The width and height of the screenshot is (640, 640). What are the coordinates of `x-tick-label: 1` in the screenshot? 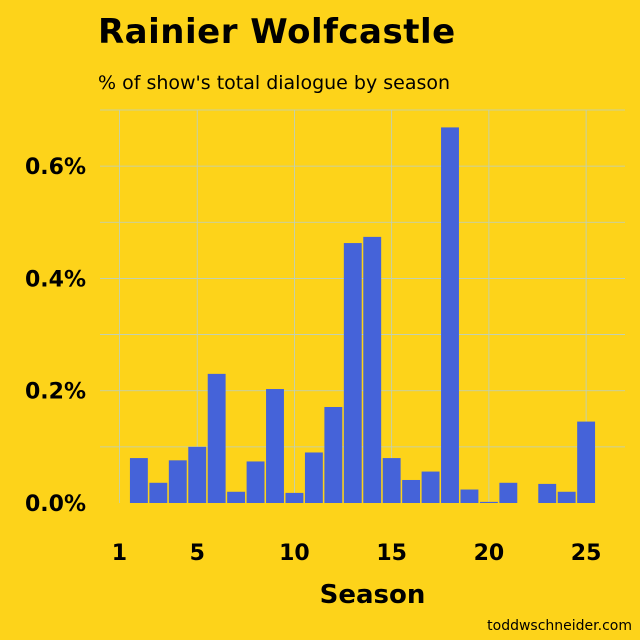 It's located at (119, 553).